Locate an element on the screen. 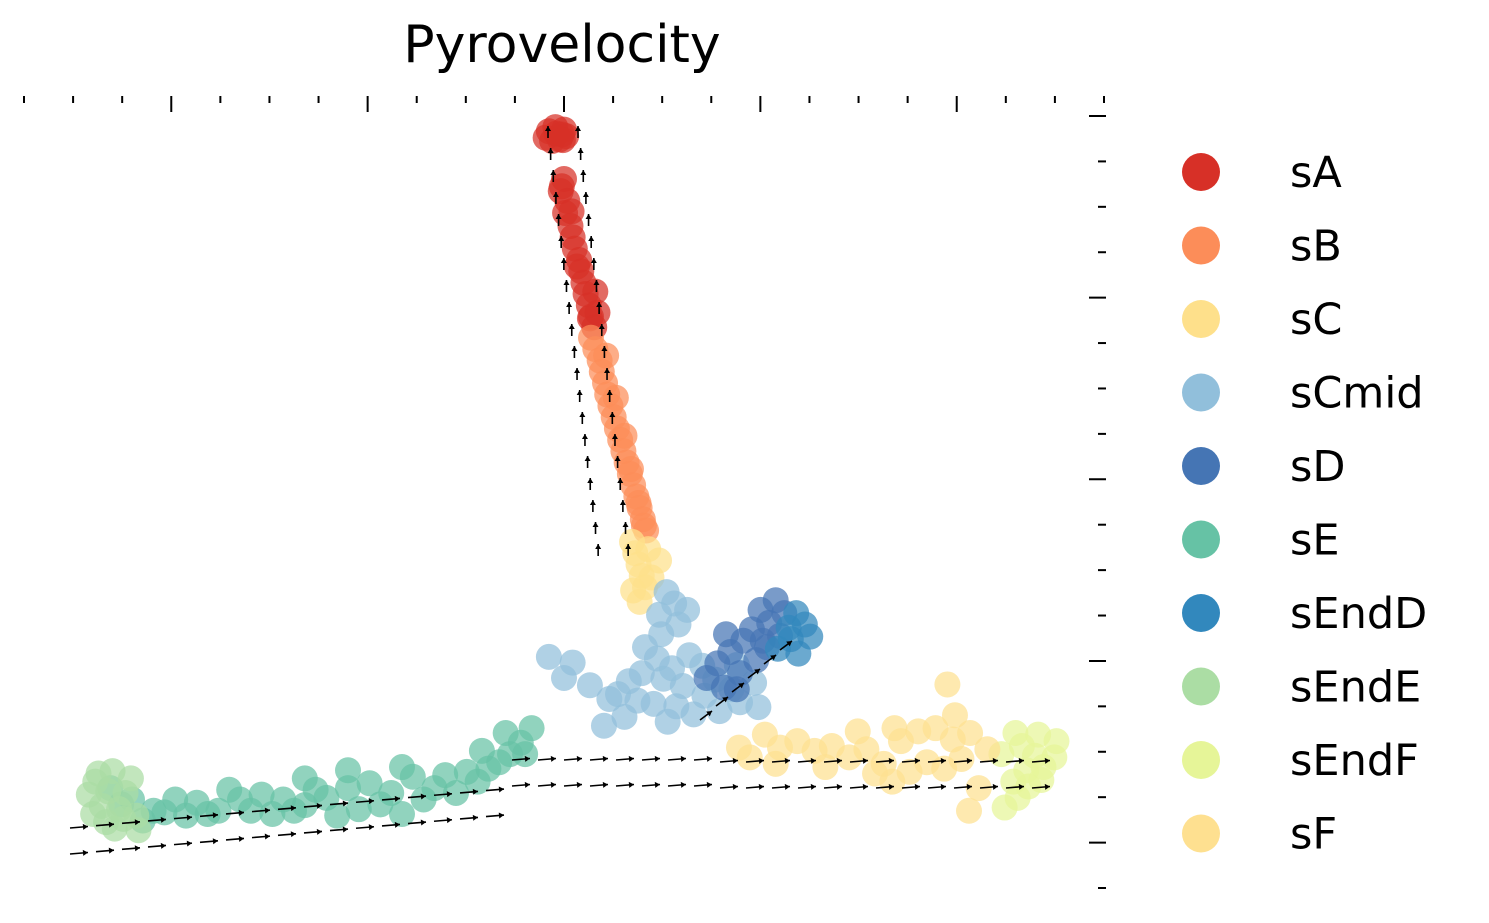 This screenshot has width=1489, height=923. legend-label: sEndF is located at coordinates (1354, 761).